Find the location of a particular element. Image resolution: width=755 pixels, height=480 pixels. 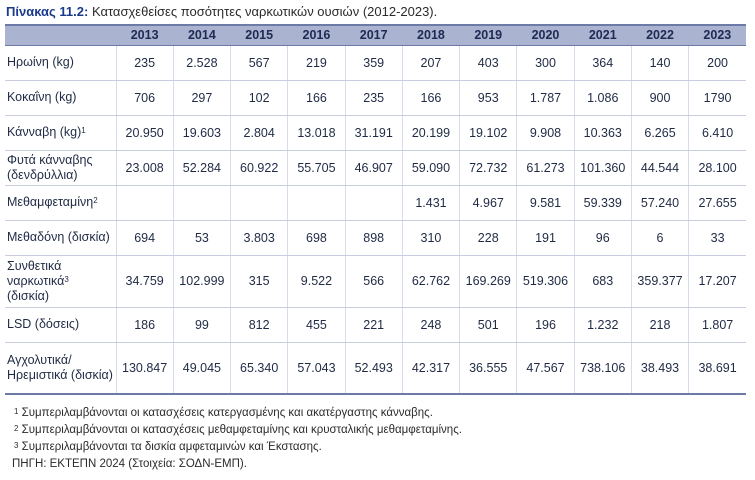

value-cell: 297 is located at coordinates (201, 98).